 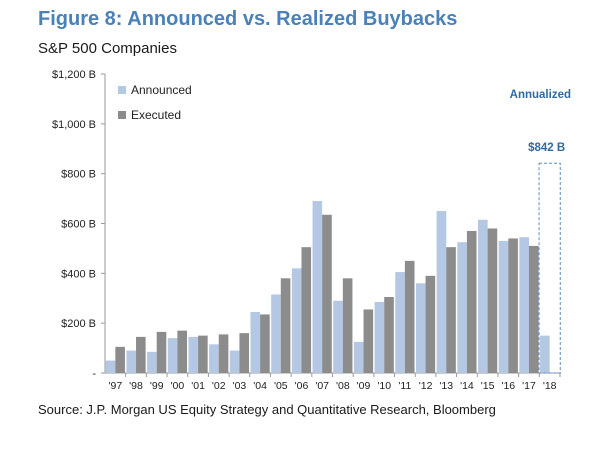 I want to click on y-tick-label: $800 B, so click(x=78, y=175).